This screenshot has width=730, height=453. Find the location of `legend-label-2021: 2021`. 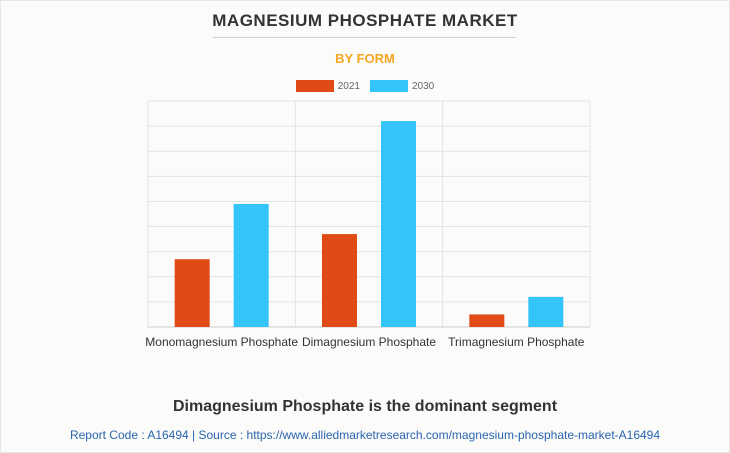

legend-label-2021: 2021 is located at coordinates (348, 86).